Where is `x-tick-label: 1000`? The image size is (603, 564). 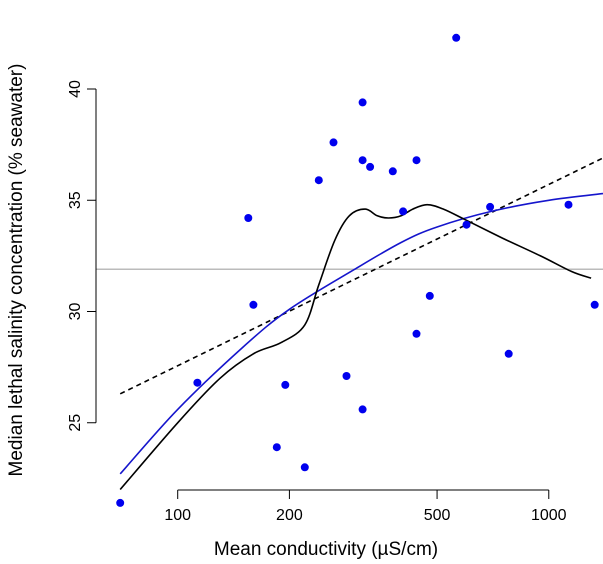 x-tick-label: 1000 is located at coordinates (549, 515).